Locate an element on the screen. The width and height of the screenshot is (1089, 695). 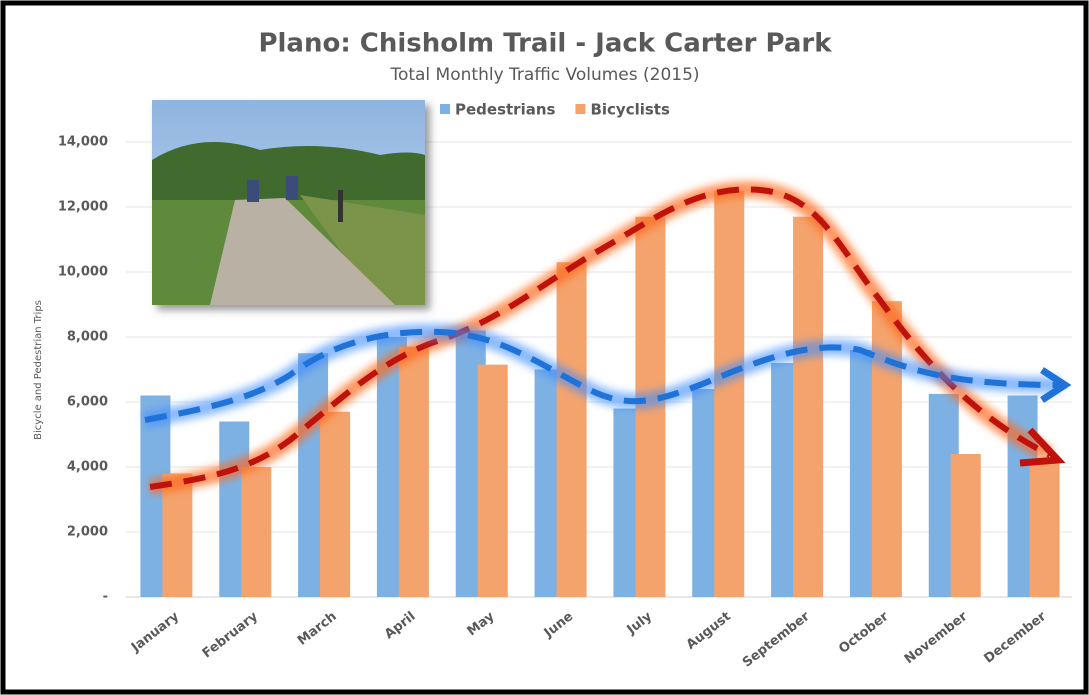
chart-subtitle: Total Monthly Traffic Volumes (2015) is located at coordinates (544, 75).